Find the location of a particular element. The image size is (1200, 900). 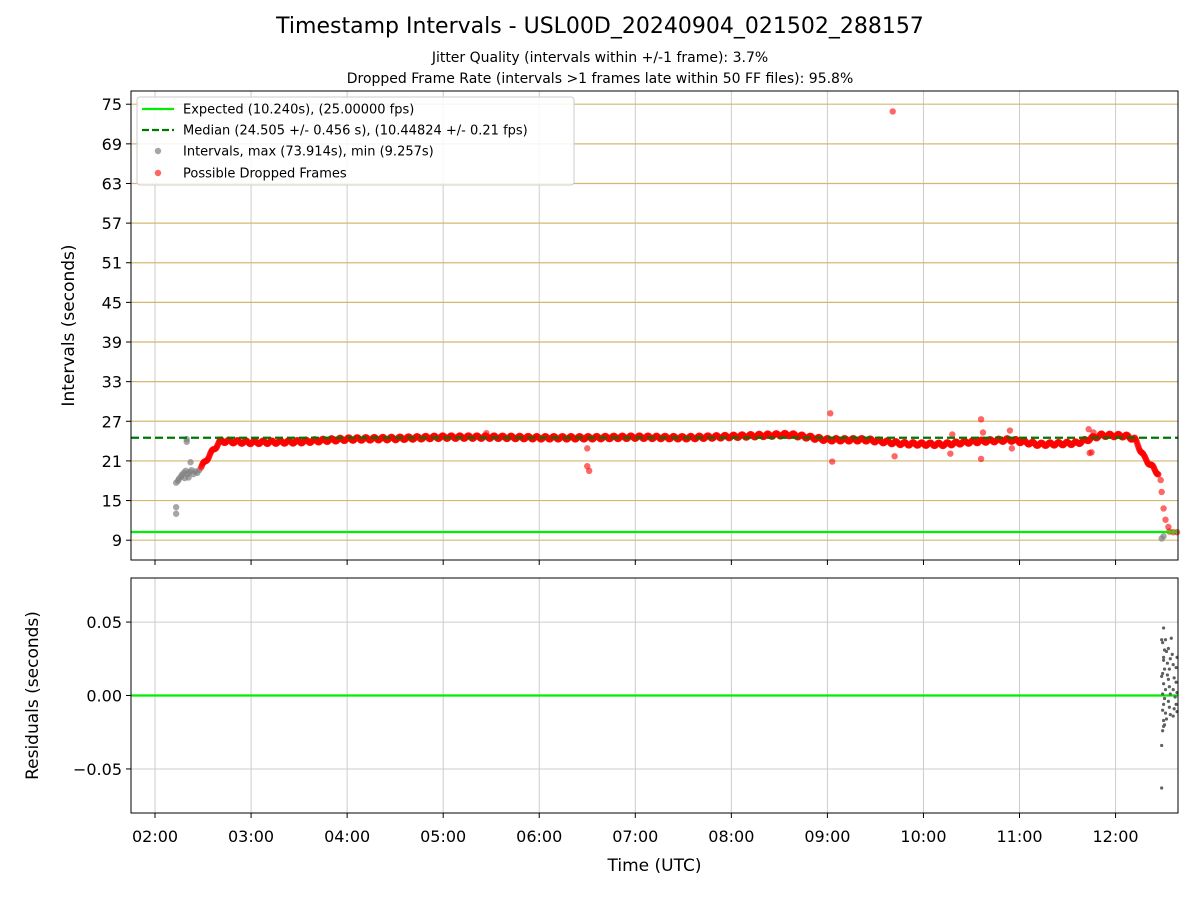

top-y-tick-label: 21 is located at coordinates (112, 461).